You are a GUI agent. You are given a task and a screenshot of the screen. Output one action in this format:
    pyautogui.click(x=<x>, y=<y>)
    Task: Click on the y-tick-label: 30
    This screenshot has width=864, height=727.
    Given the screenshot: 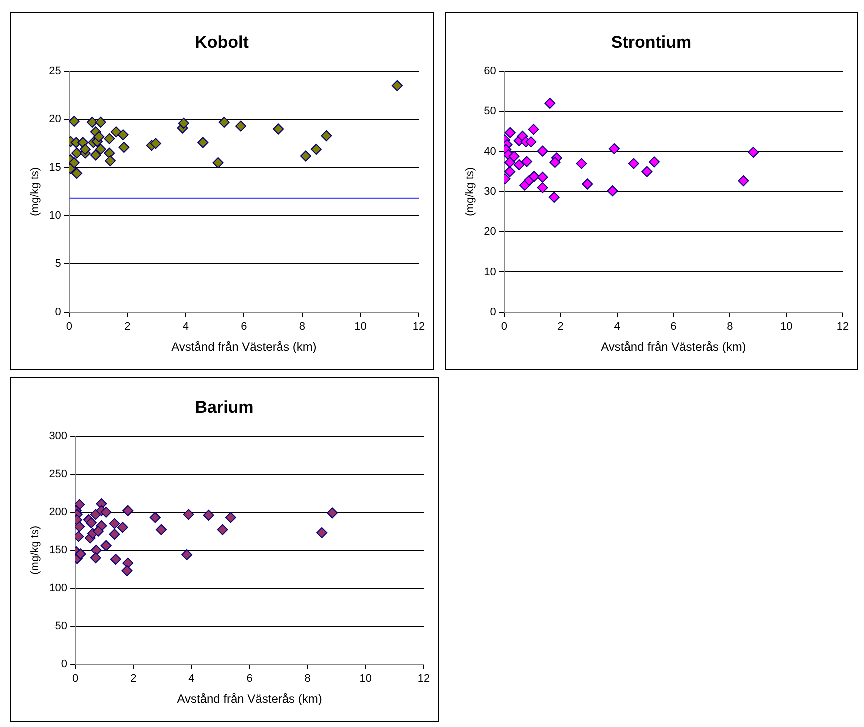 What is the action you would take?
    pyautogui.click(x=490, y=192)
    